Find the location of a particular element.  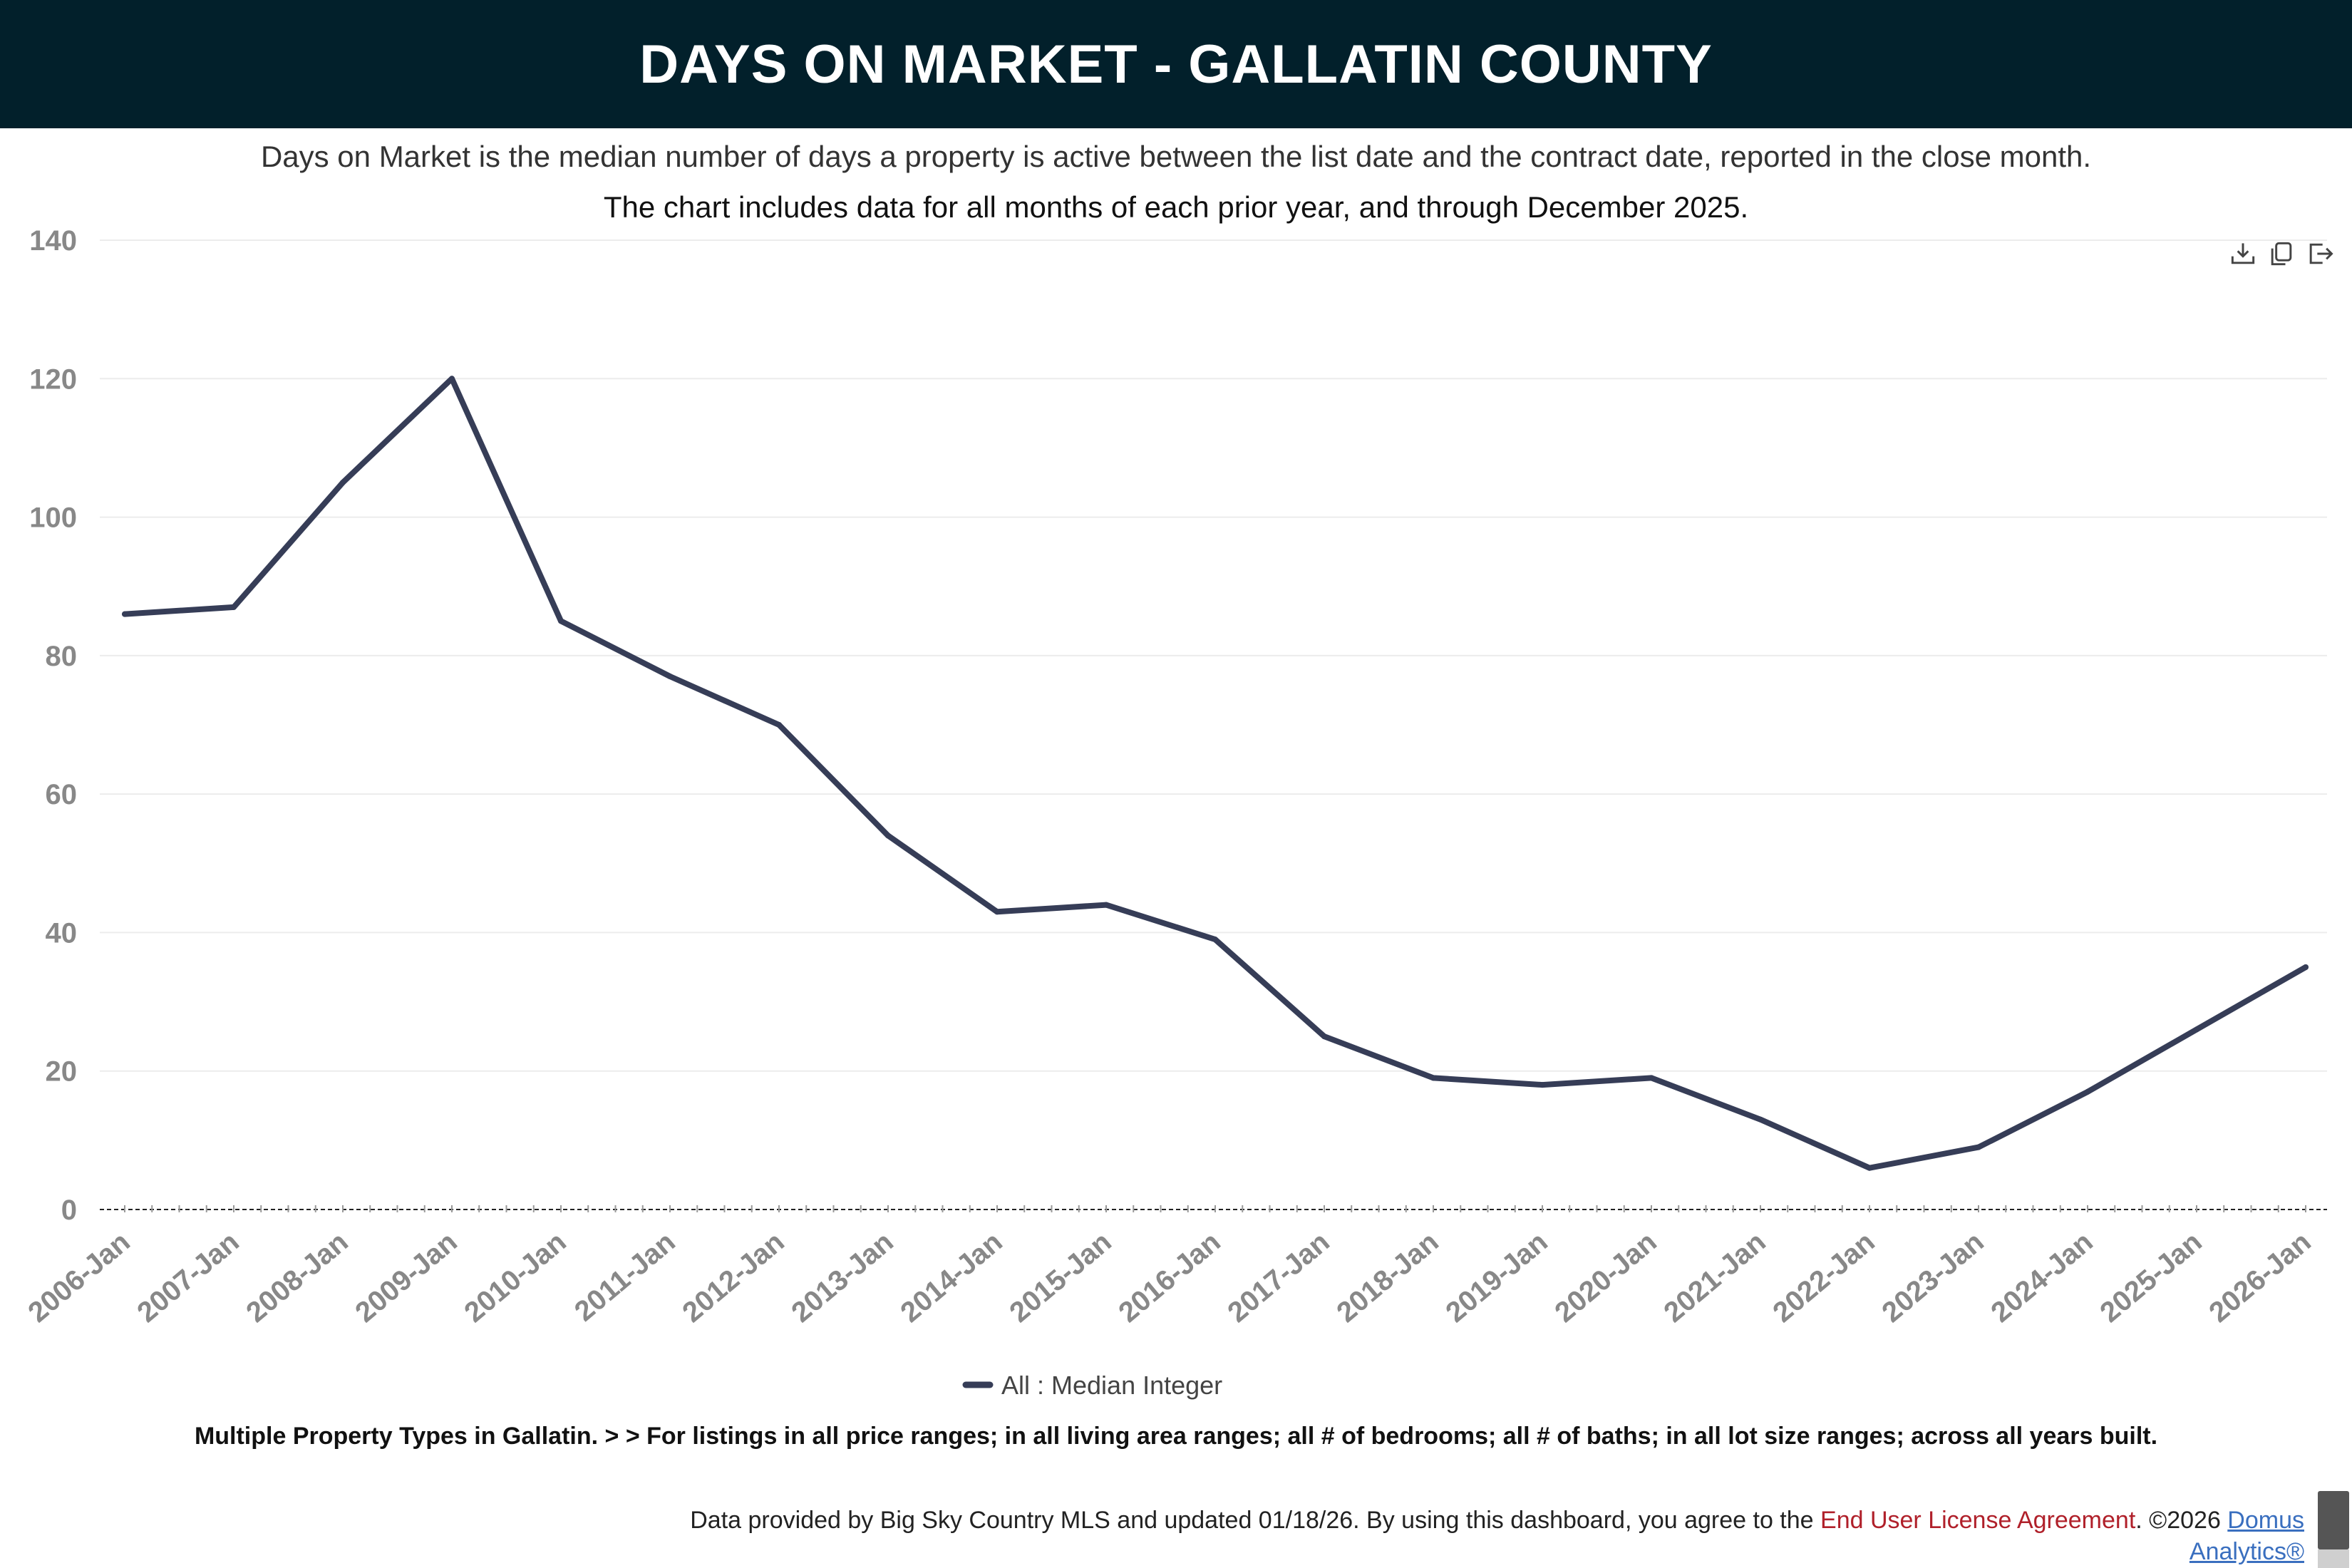

y-tick-label: 100 is located at coordinates (53, 518).